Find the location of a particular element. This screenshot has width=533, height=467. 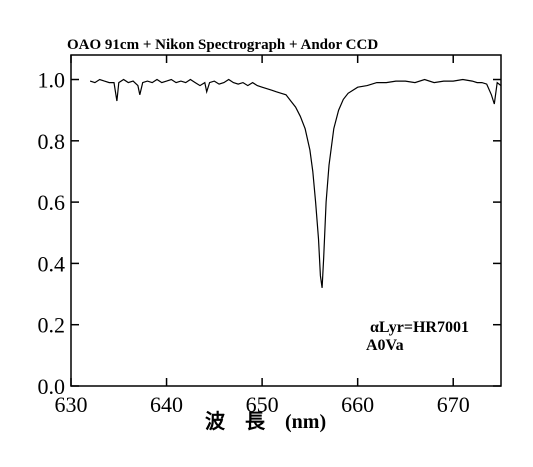

star-label: αLyr=HR7001 is located at coordinates (419, 327).